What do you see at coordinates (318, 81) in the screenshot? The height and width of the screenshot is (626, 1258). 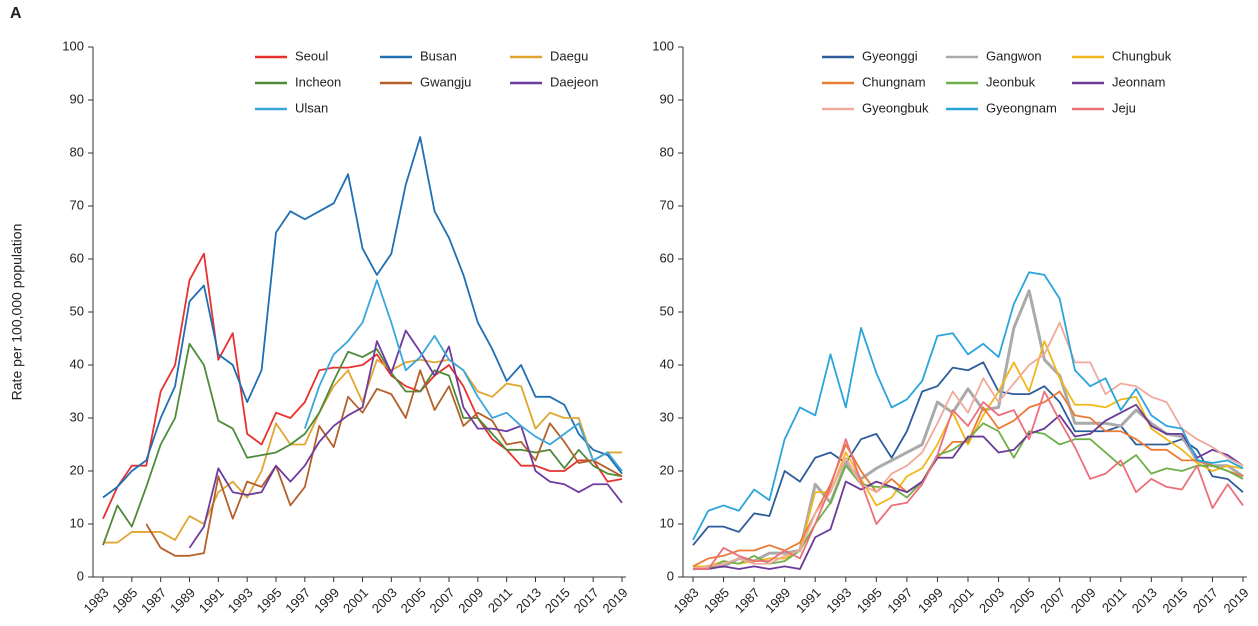 I see `legend-label: Incheon` at bounding box center [318, 81].